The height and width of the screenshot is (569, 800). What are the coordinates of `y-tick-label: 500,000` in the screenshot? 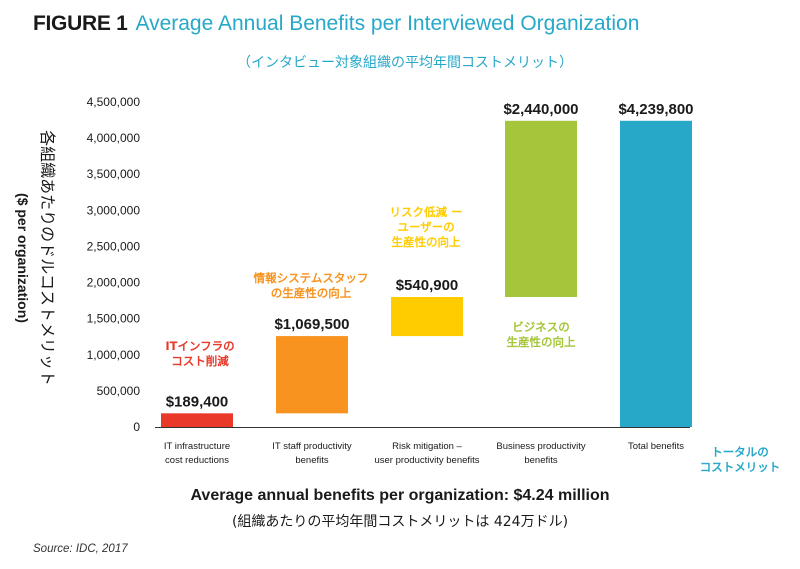 It's located at (119, 391).